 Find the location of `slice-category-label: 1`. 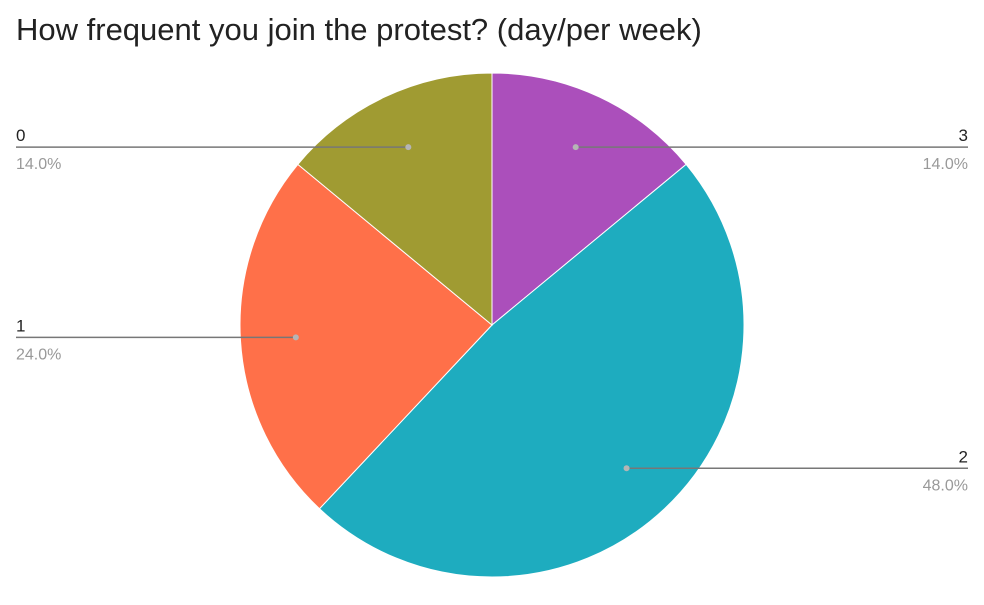

slice-category-label: 1 is located at coordinates (20, 325).